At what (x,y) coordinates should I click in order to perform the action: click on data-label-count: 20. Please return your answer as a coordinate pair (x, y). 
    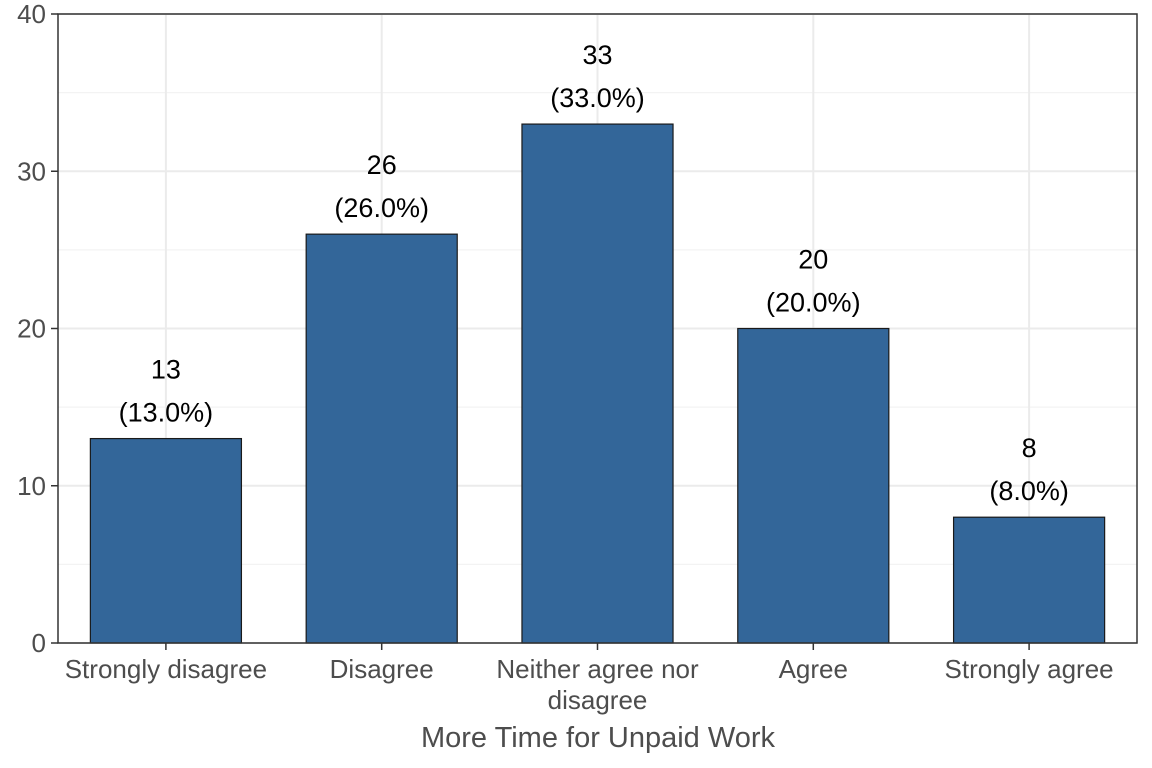
    Looking at the image, I should click on (813, 260).